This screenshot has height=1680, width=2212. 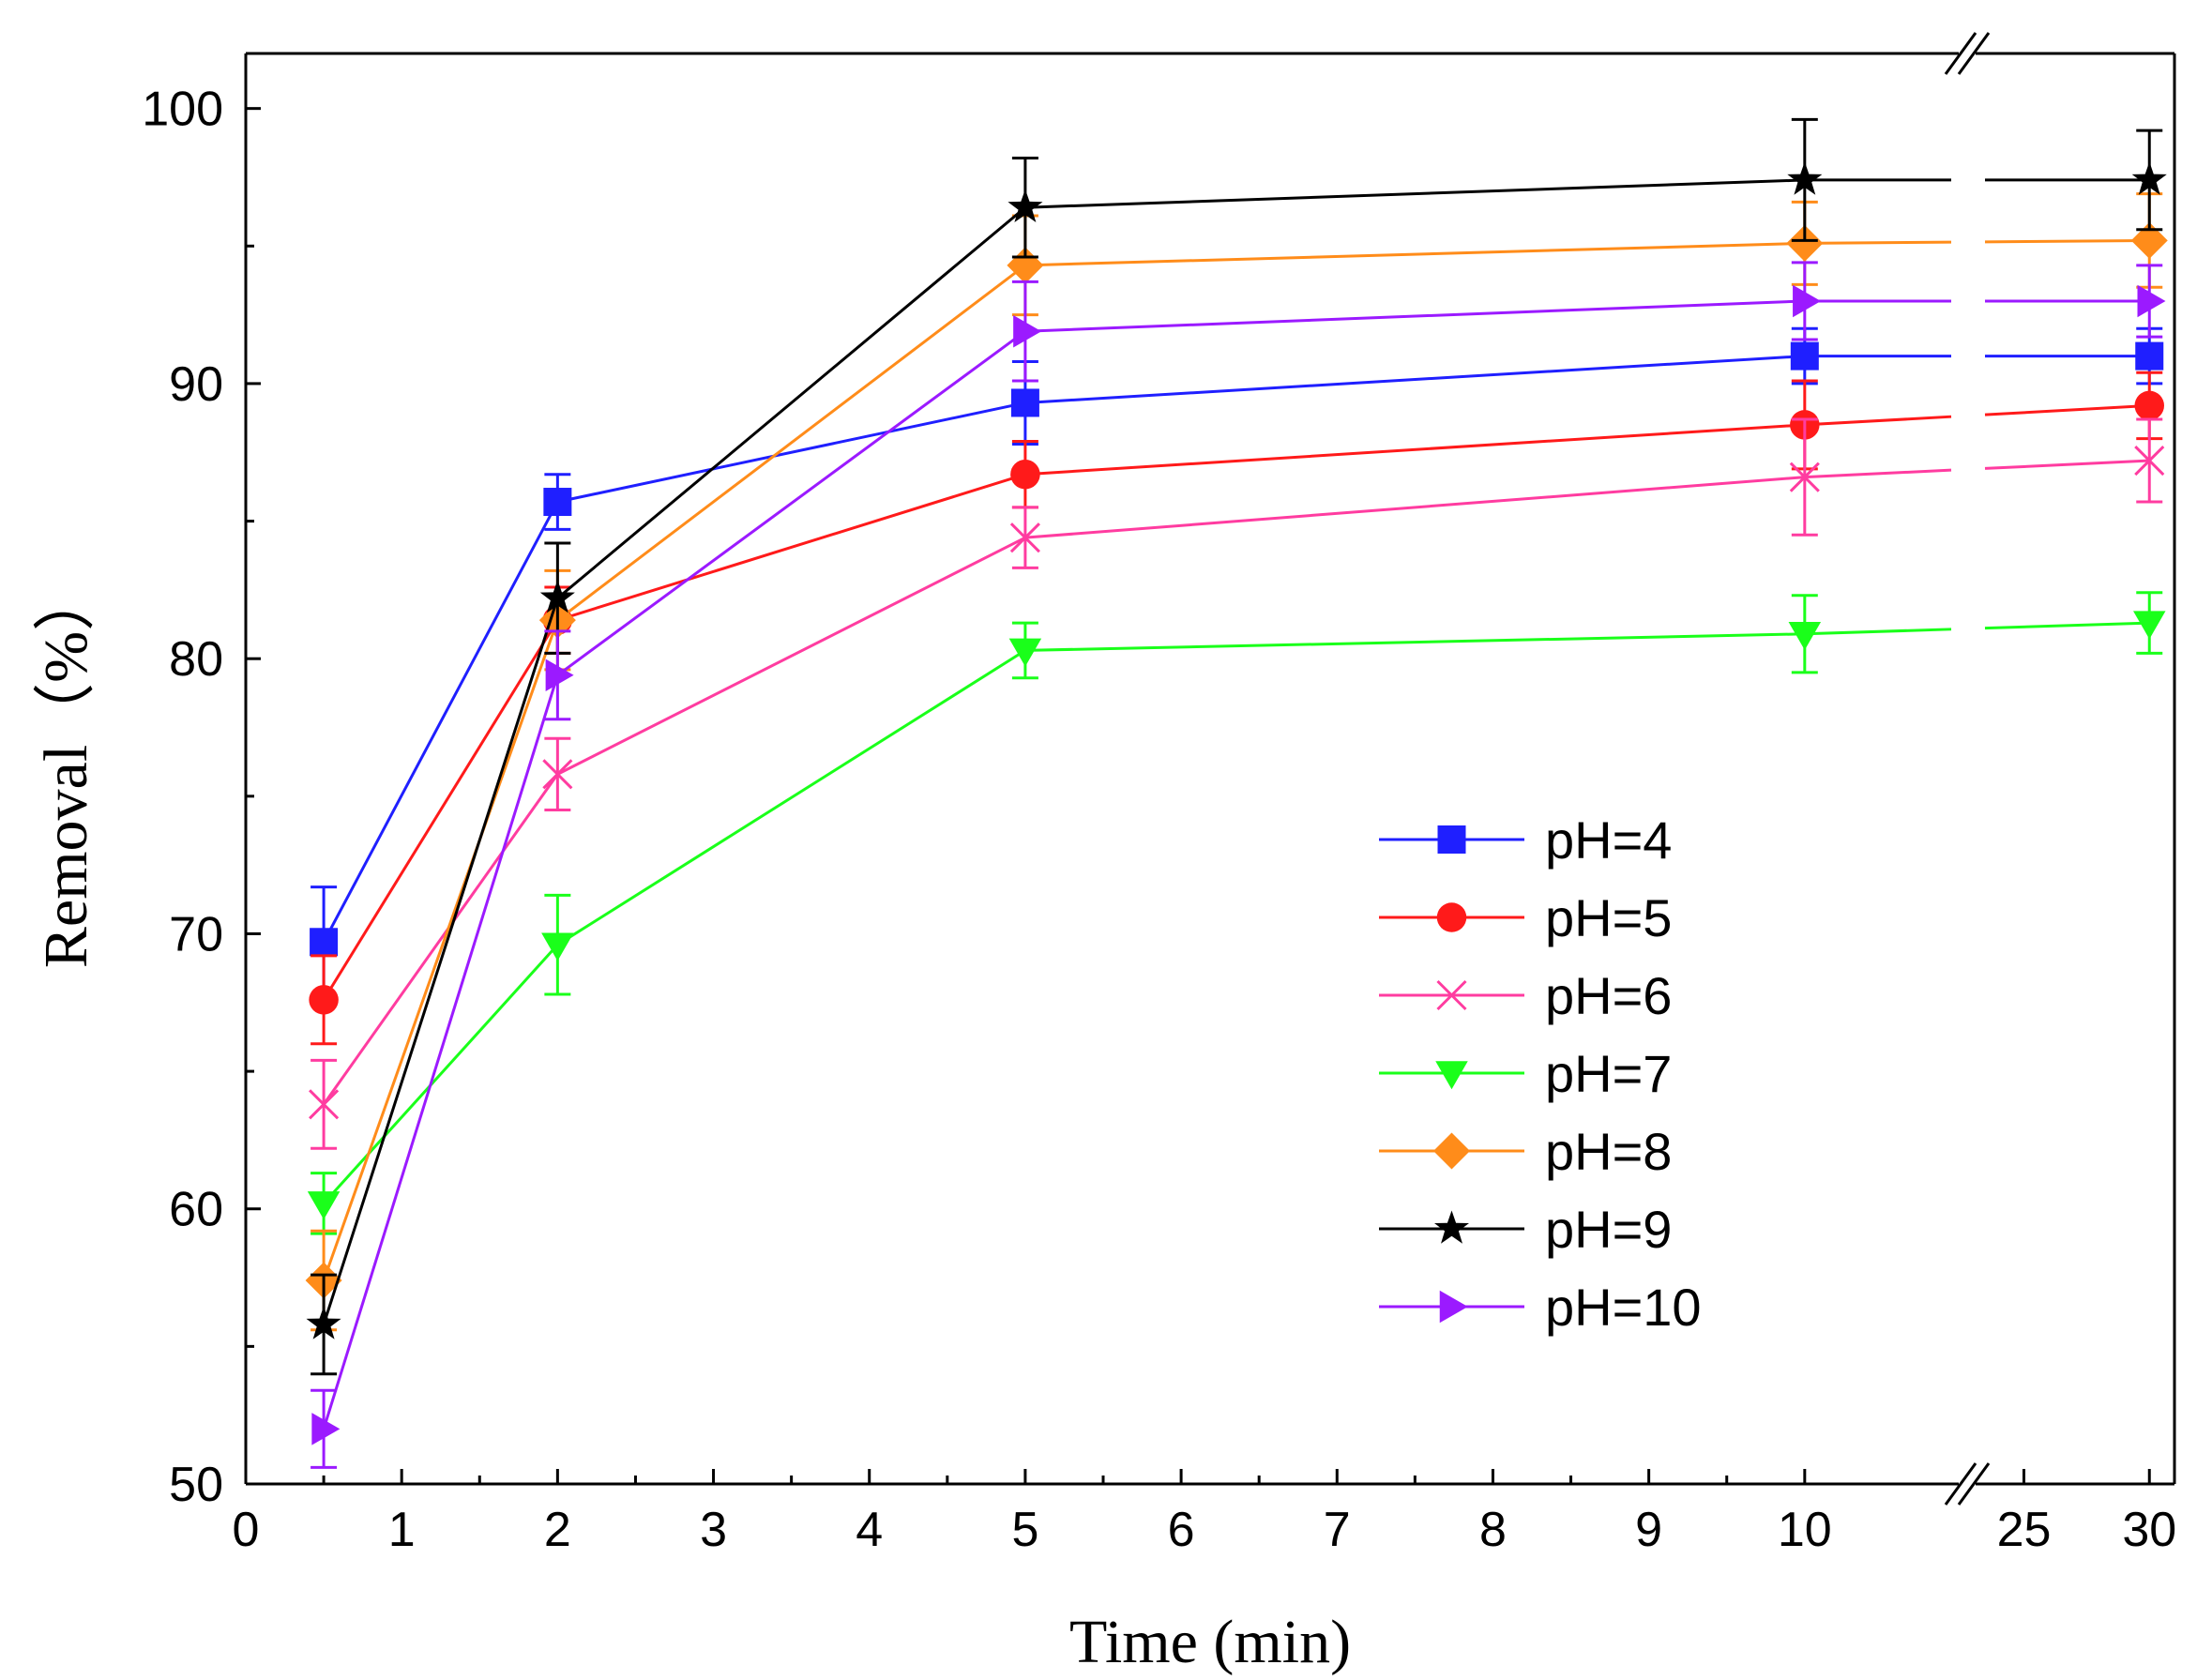 I want to click on legend-label: pH=7, so click(x=1608, y=1073).